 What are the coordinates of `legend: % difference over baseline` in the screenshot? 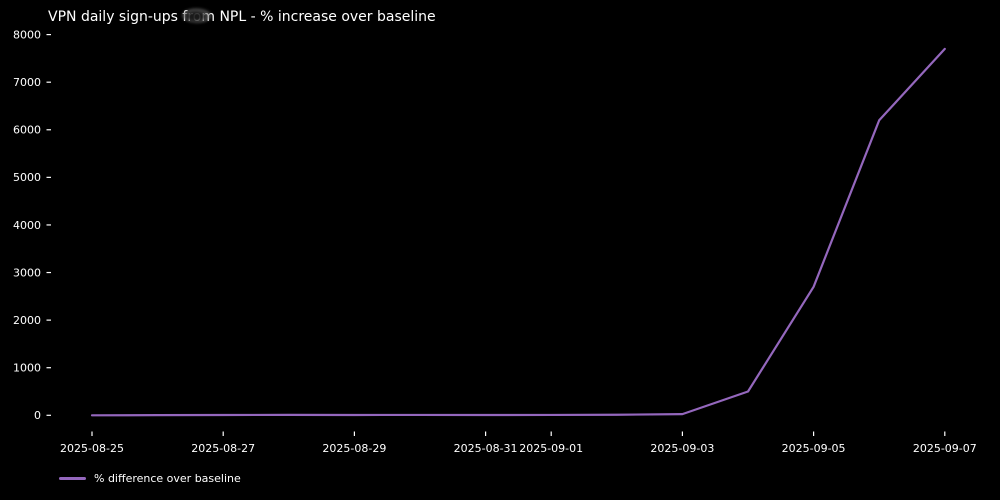 It's located at (150, 478).